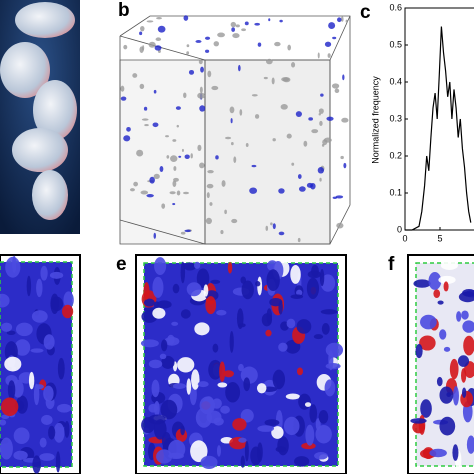 Image resolution: width=474 pixels, height=474 pixels. What do you see at coordinates (365, 12) in the screenshot?
I see `panel-label: c` at bounding box center [365, 12].